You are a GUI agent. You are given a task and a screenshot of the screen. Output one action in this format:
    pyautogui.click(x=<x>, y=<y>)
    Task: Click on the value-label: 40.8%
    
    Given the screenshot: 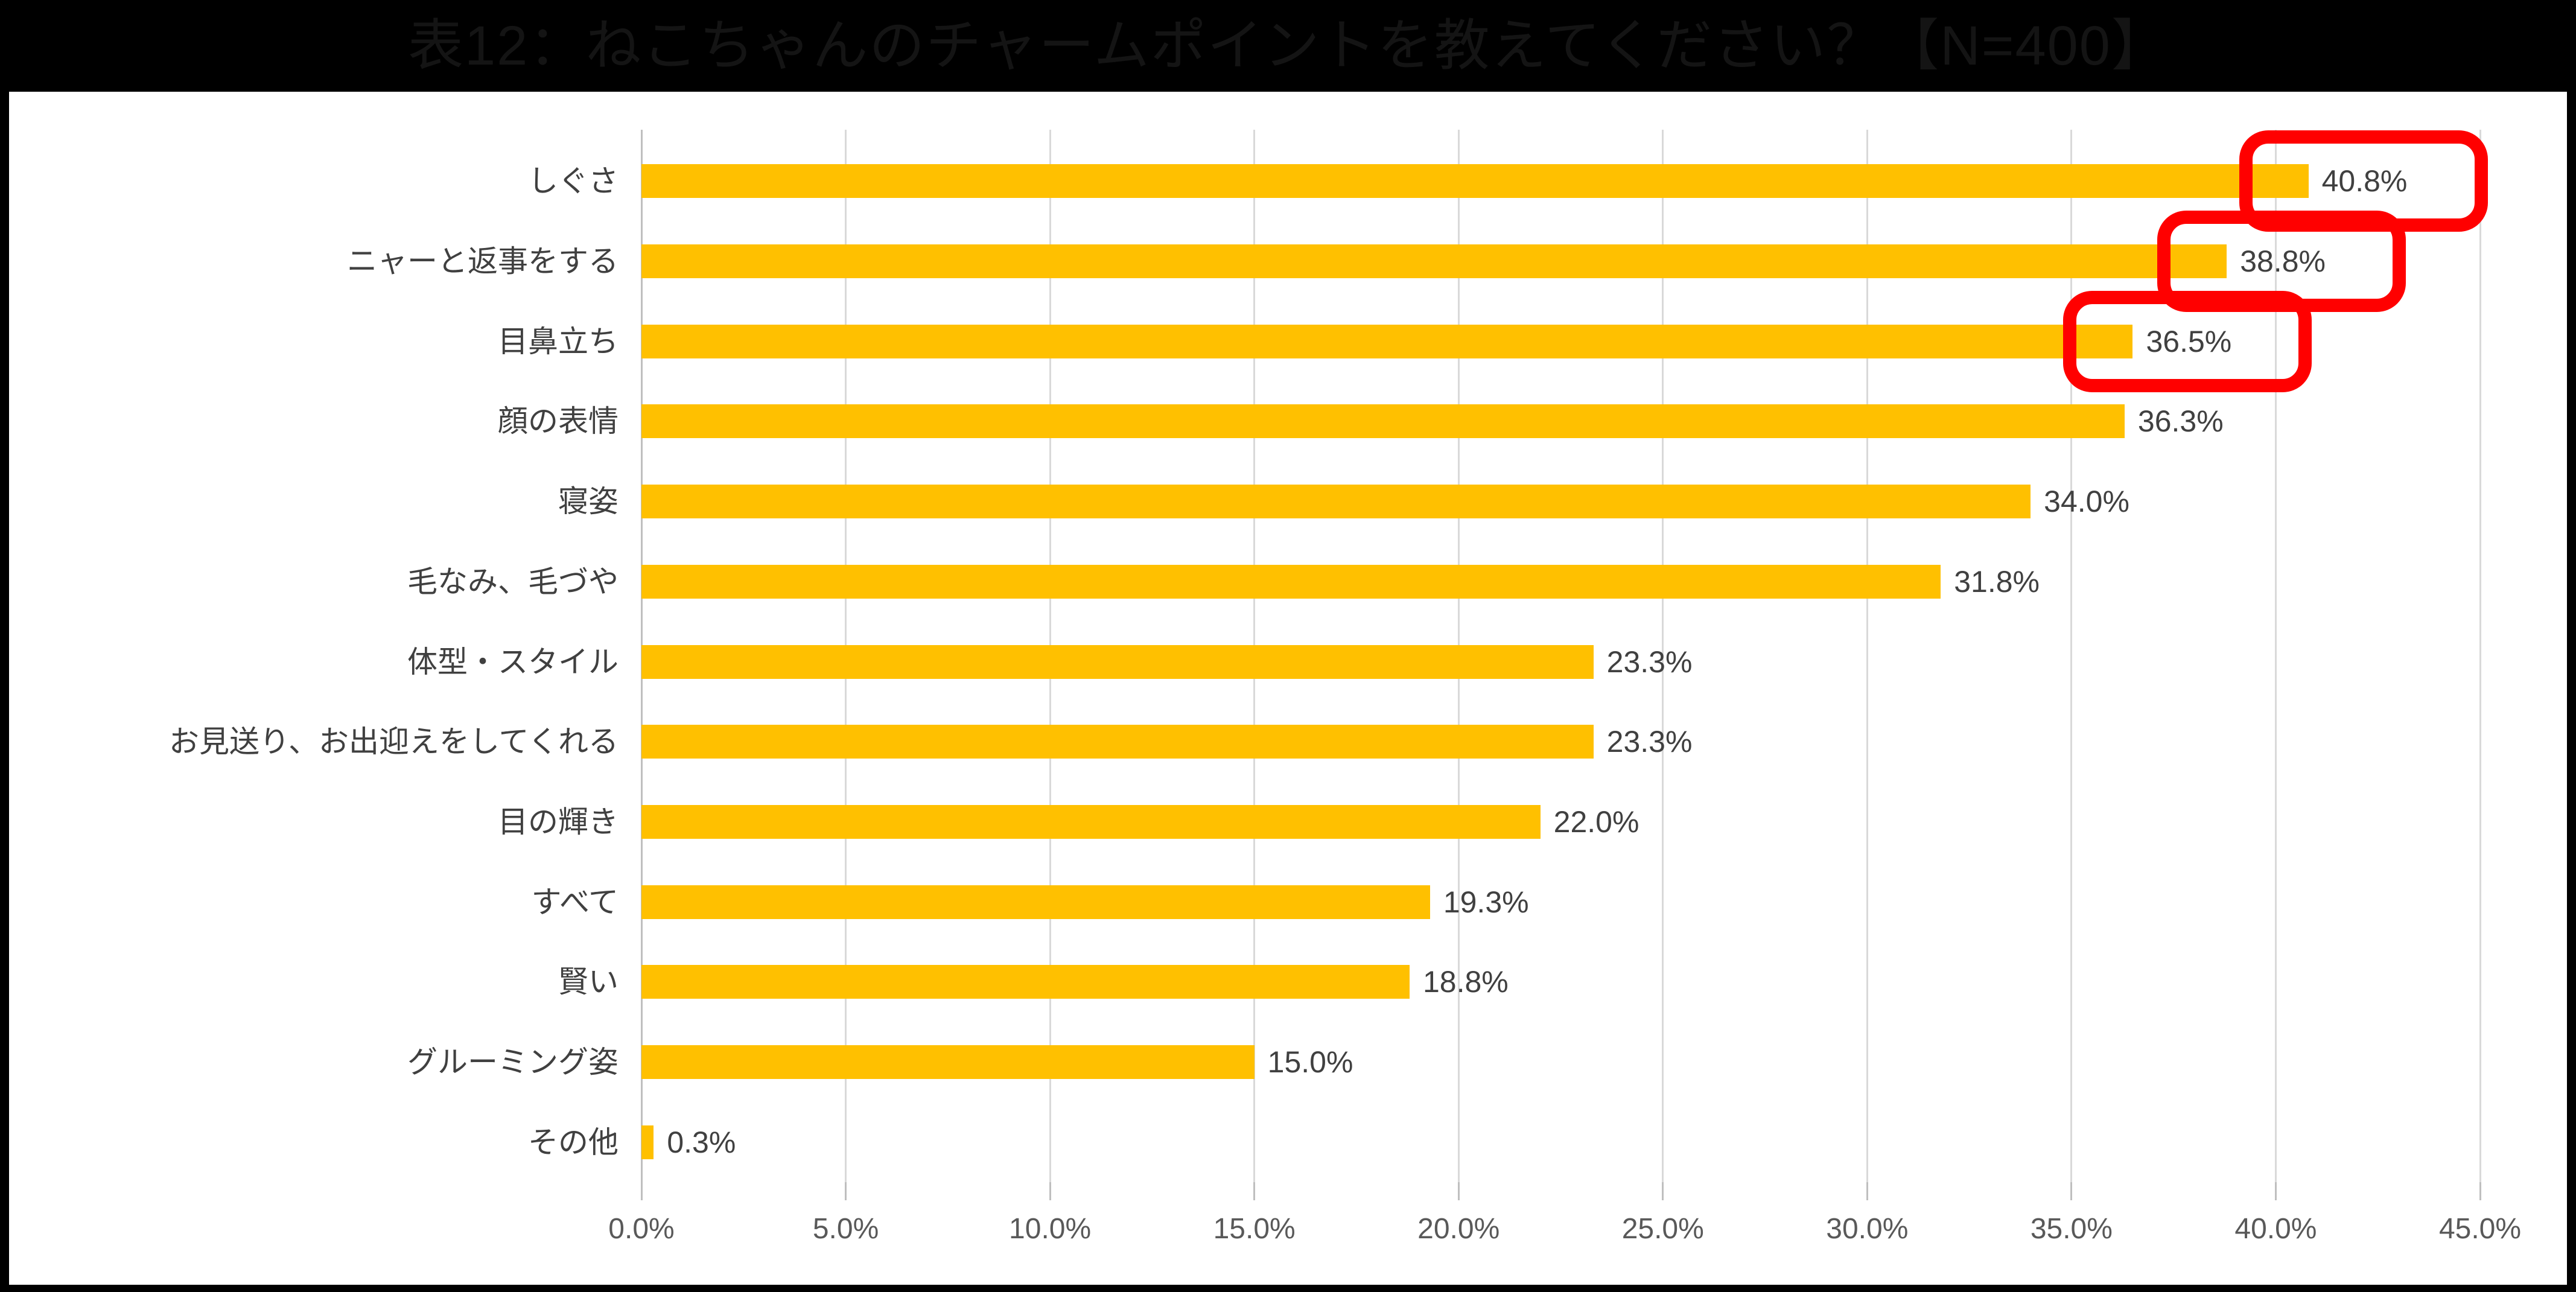 What is the action you would take?
    pyautogui.click(x=2365, y=182)
    